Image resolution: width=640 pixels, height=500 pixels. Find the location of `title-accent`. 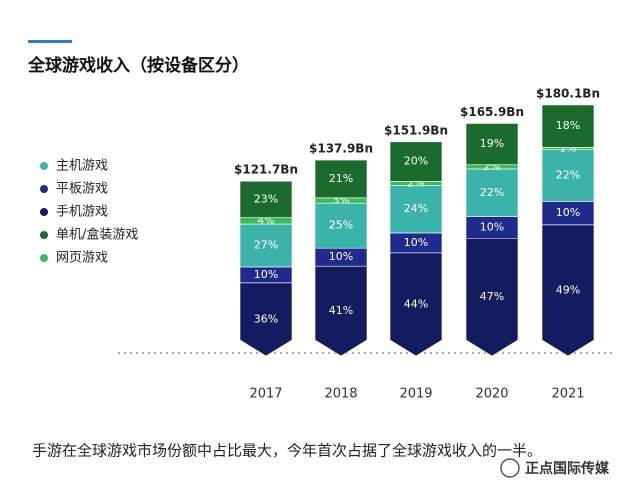

title-accent is located at coordinates (50, 41).